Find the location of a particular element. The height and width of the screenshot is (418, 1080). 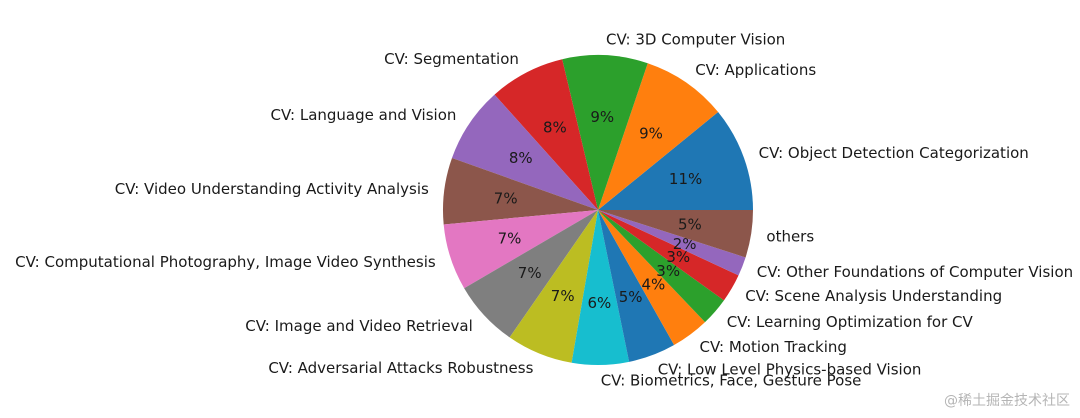

pie-slice-category-label: CV: Other Foundations of Computer Vision is located at coordinates (915, 272).